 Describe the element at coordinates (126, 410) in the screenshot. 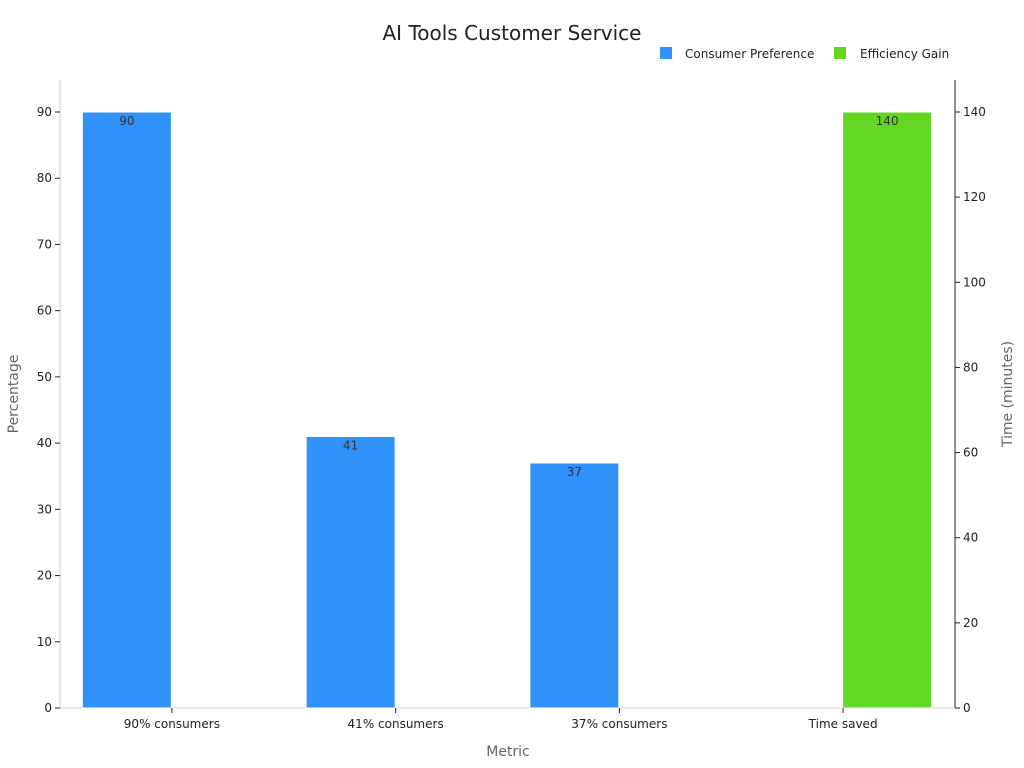

I see `bar-consumer-preference-90-consumers` at that location.